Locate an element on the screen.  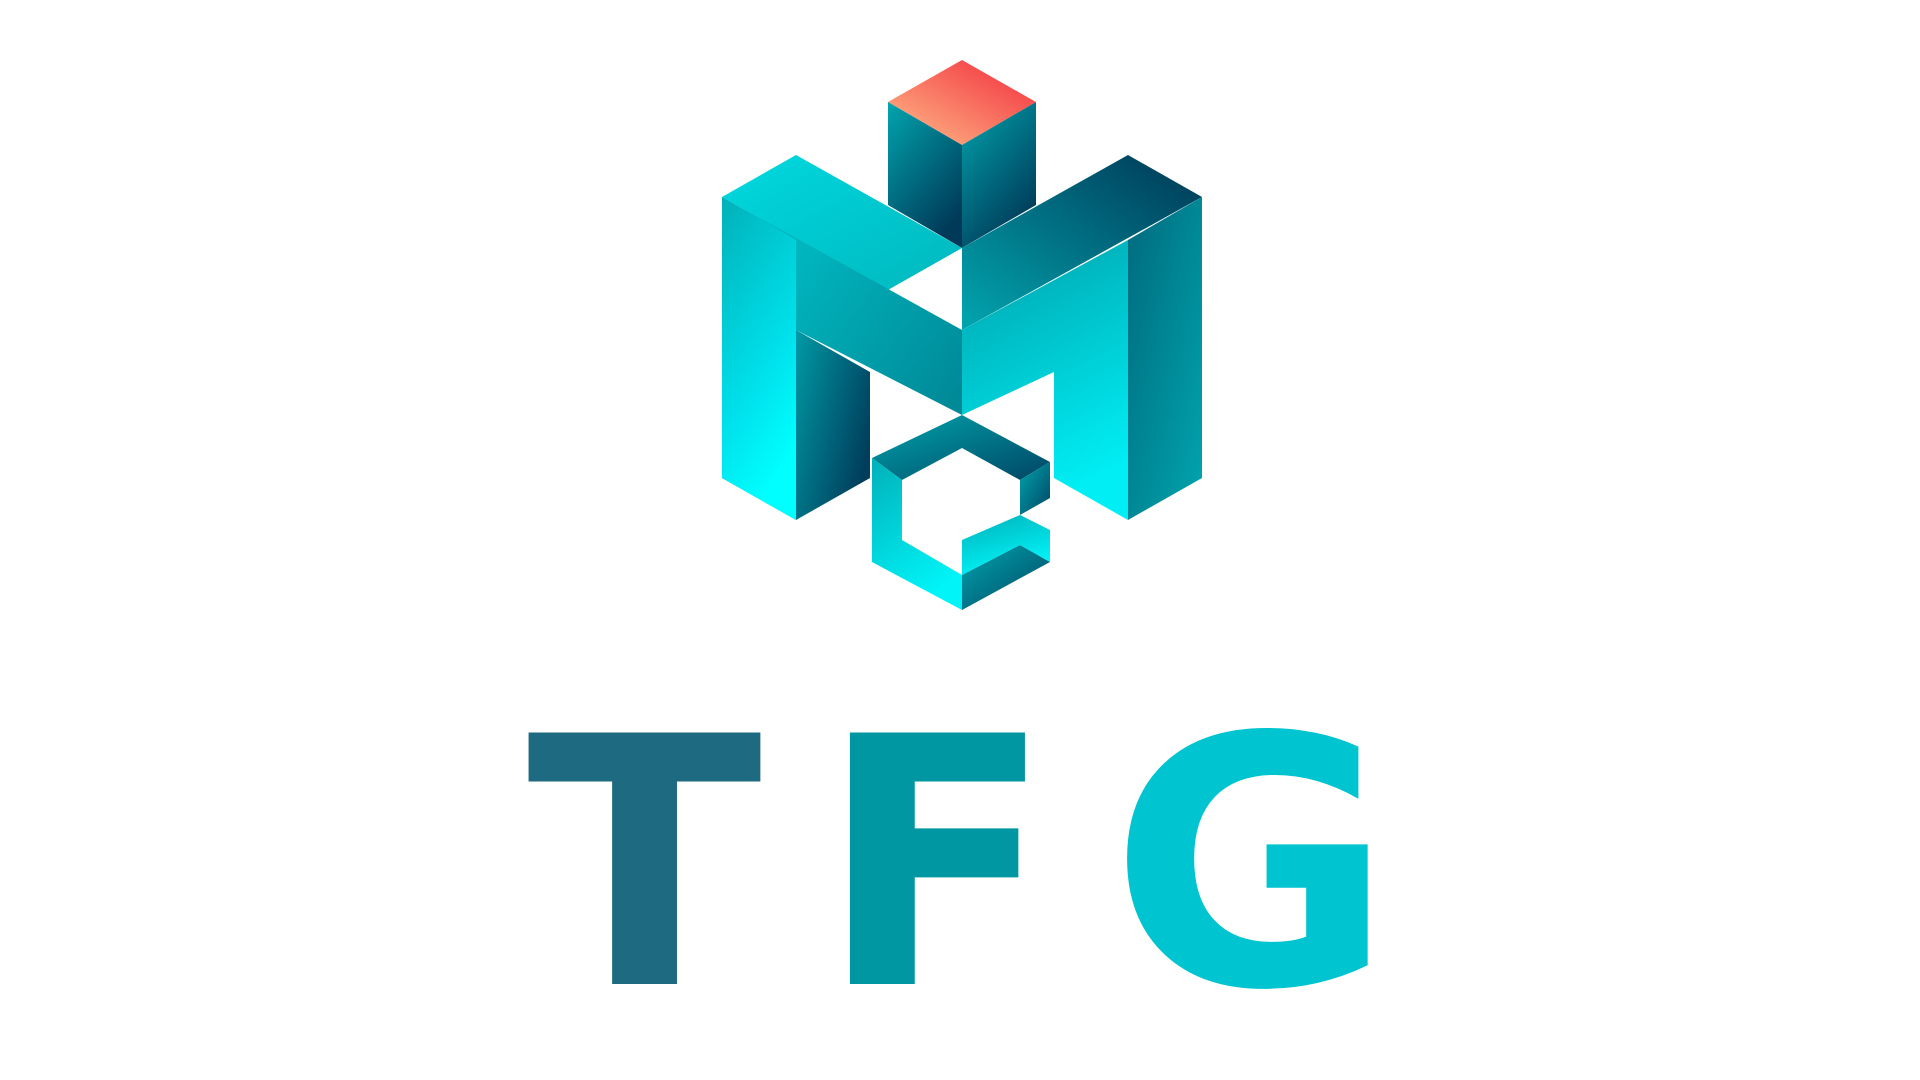
isometric-m-c-cube-icon is located at coordinates (962, 335).